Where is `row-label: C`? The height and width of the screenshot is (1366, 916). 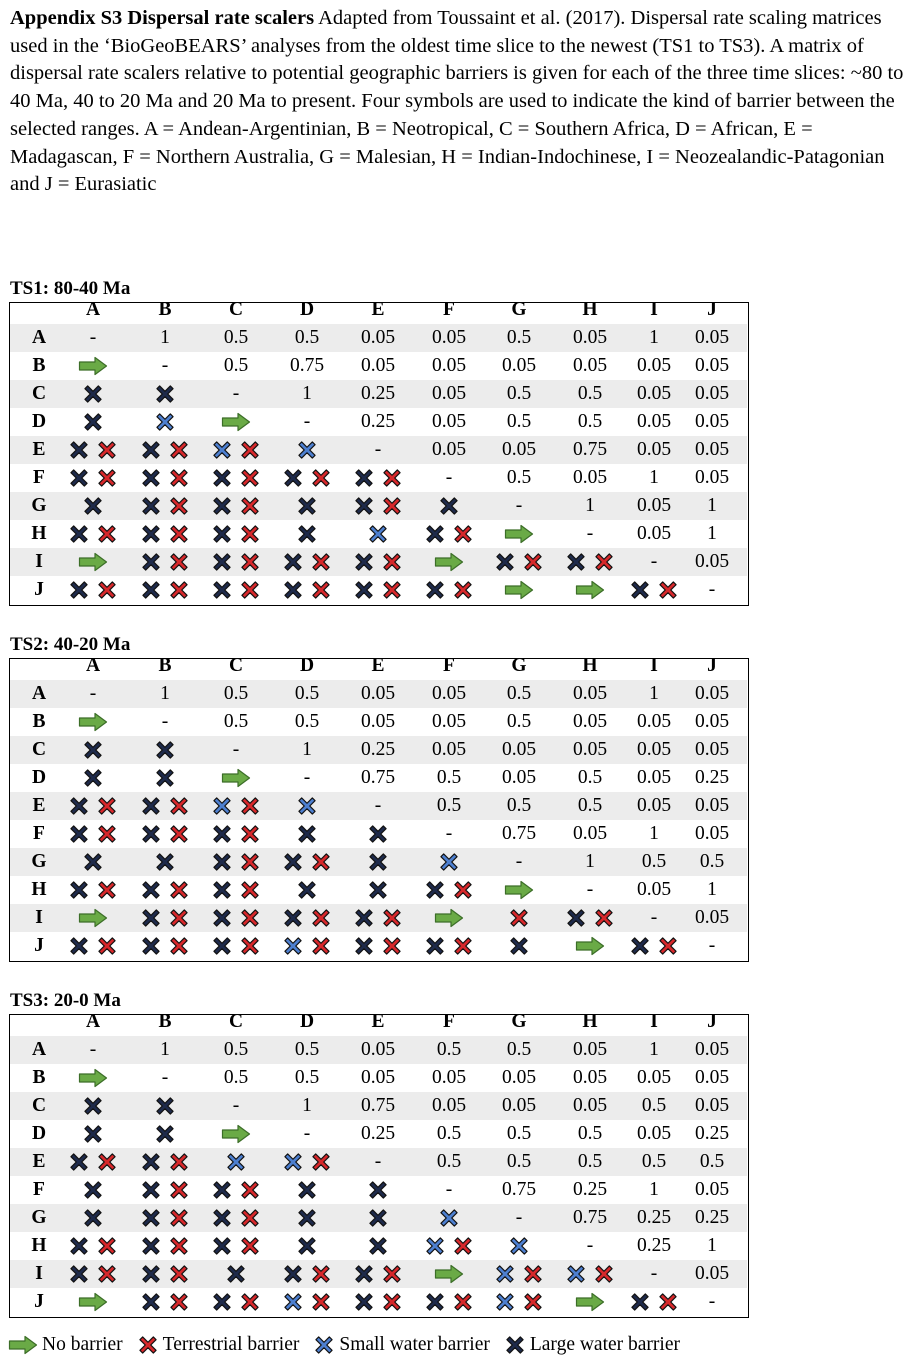 row-label: C is located at coordinates (39, 749).